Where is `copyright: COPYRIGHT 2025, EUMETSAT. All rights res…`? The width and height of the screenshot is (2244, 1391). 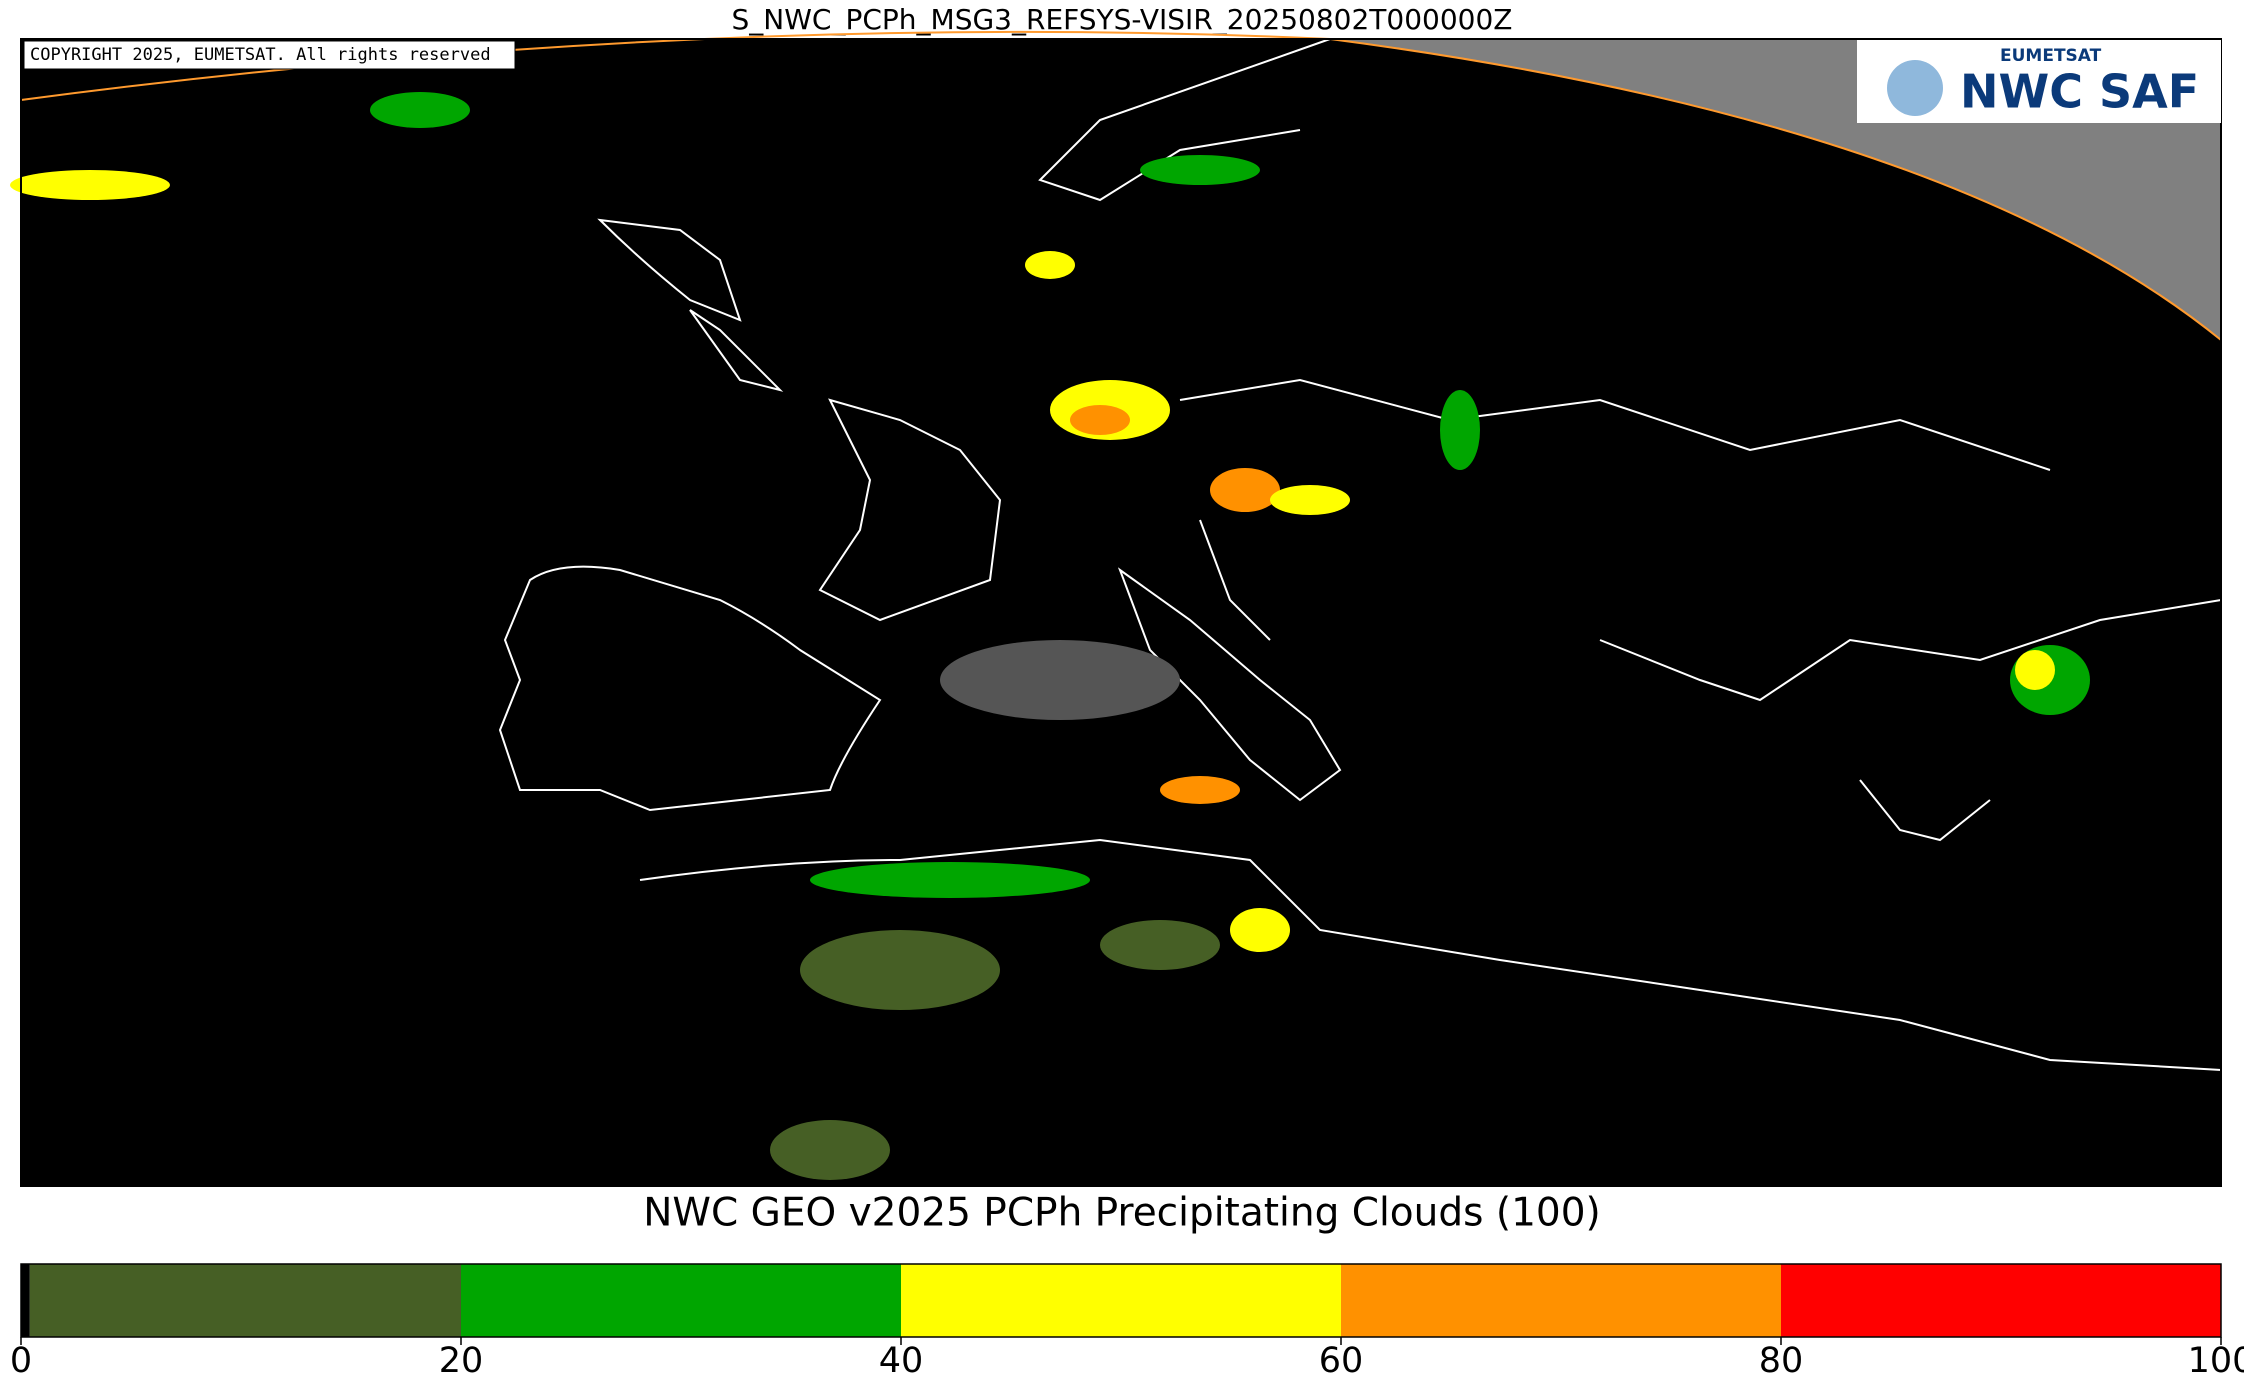
copyright: COPYRIGHT 2025, EUMETSAT. All rights res… is located at coordinates (260, 55).